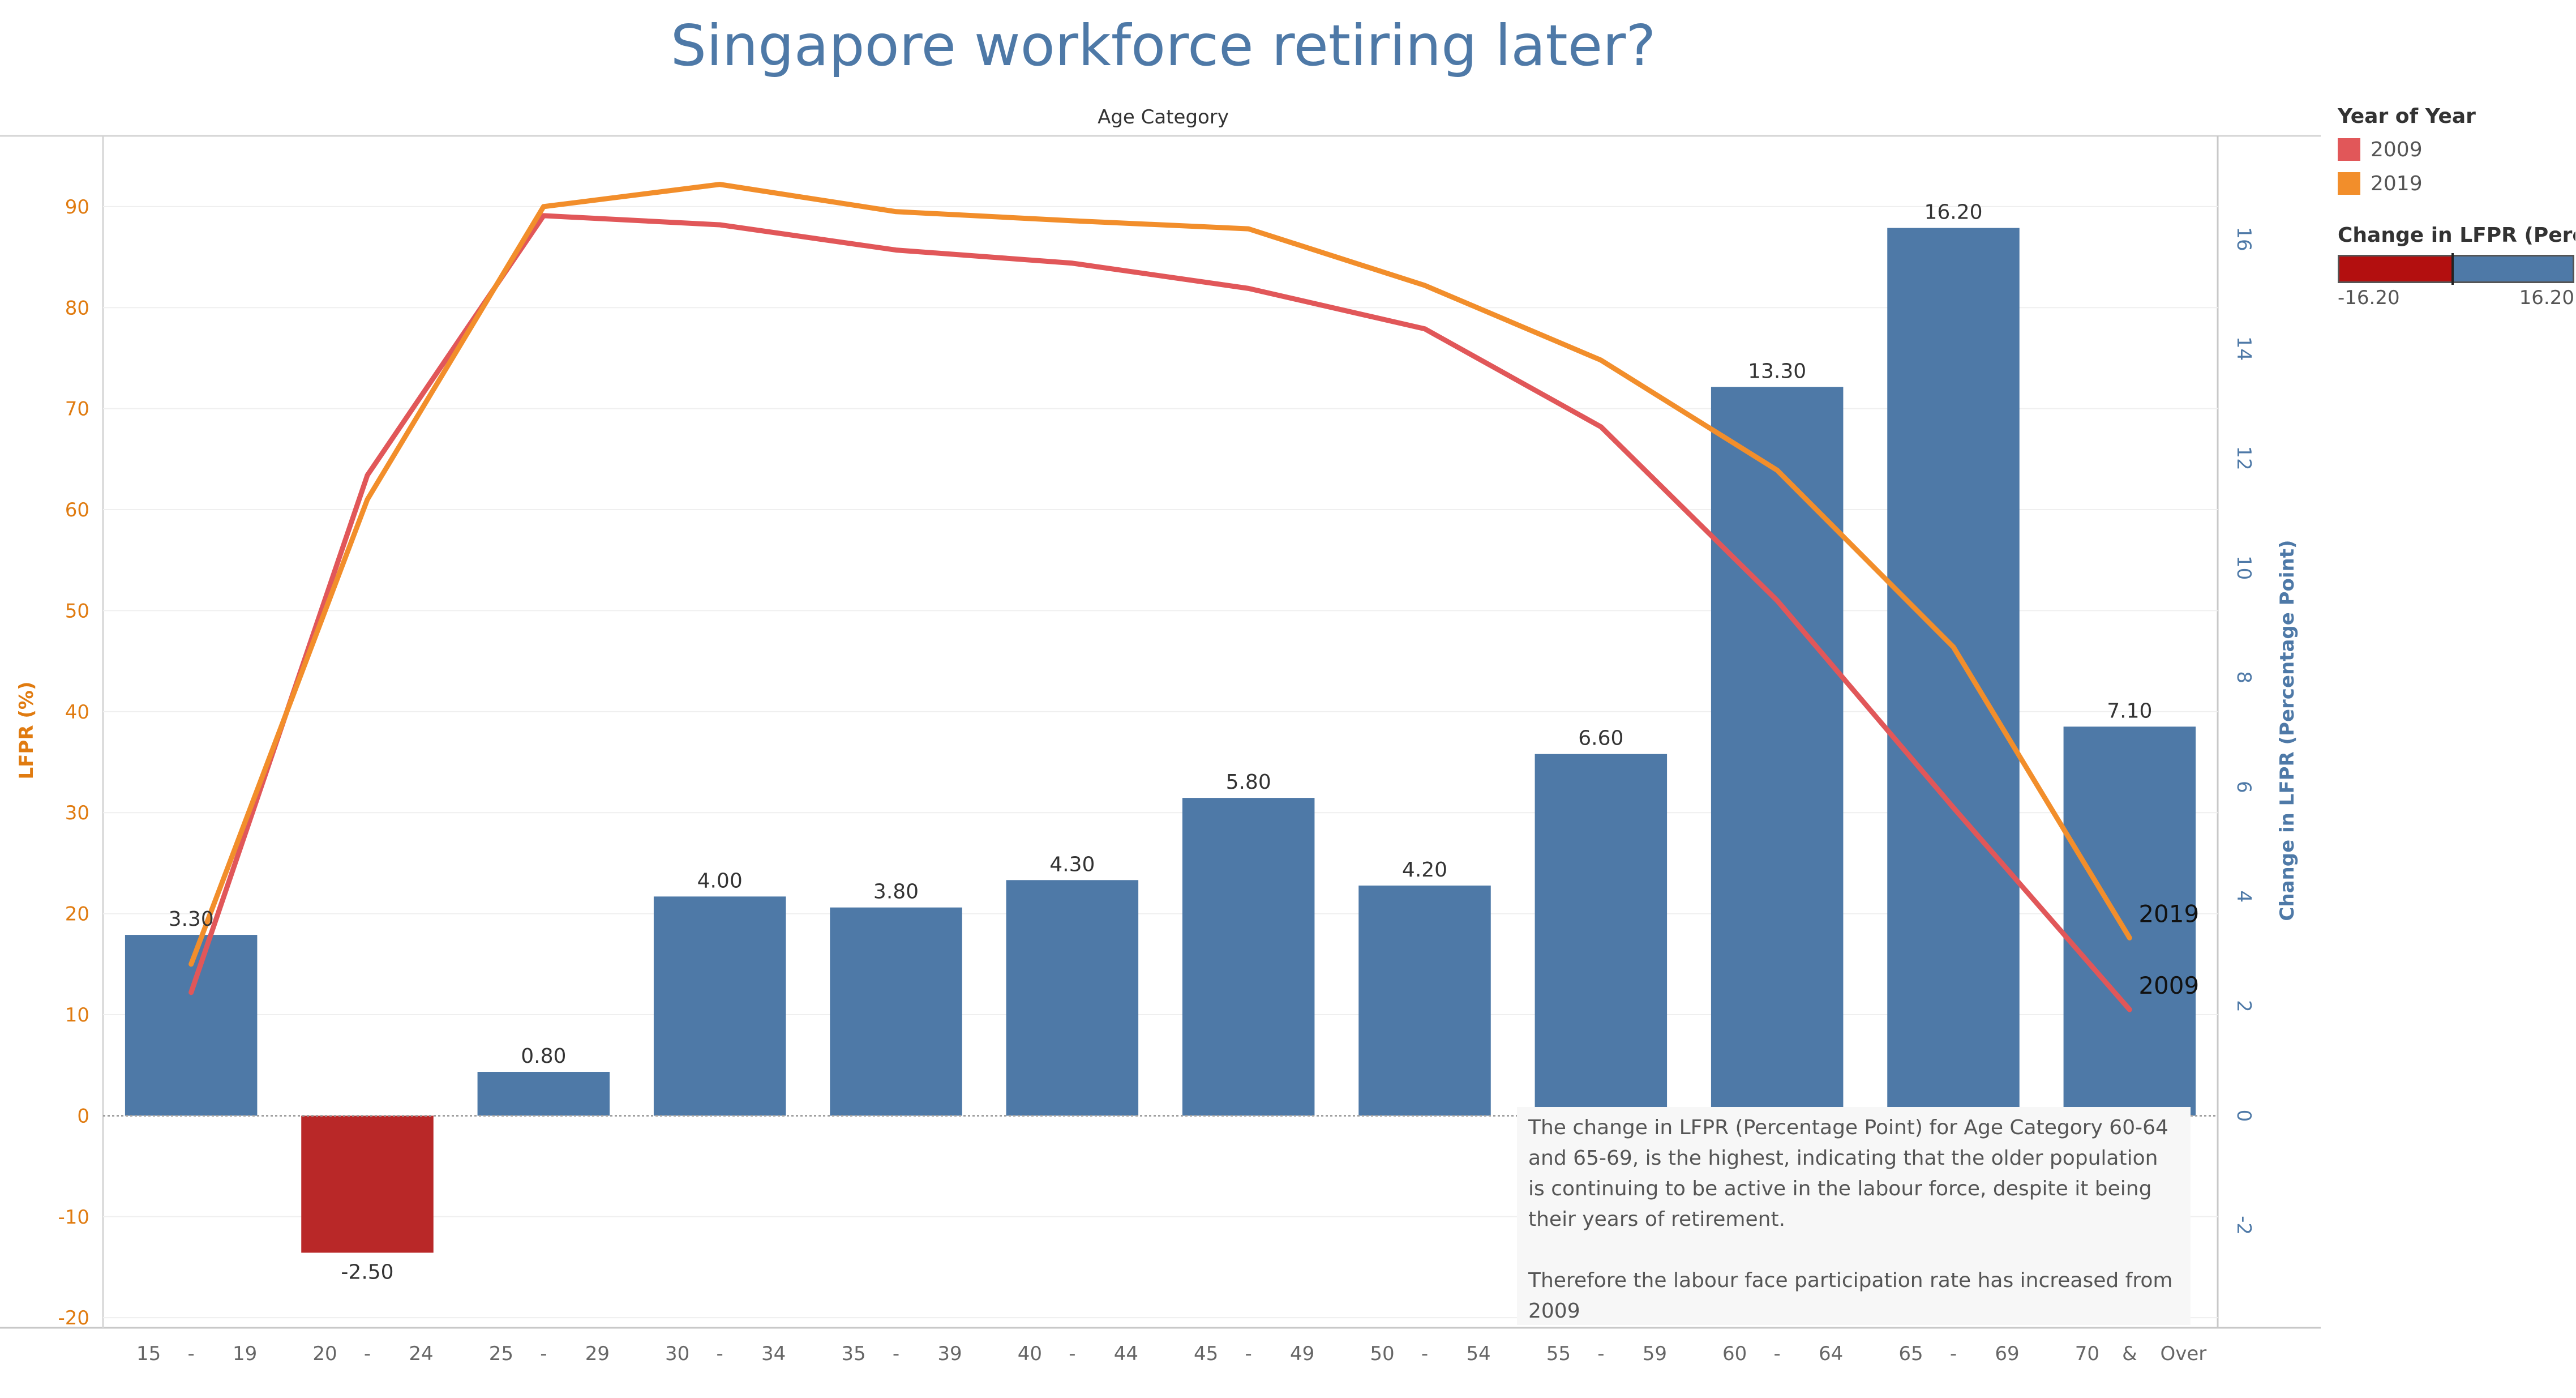  What do you see at coordinates (1655, 1354) in the screenshot?
I see `x-tick-label: 59` at bounding box center [1655, 1354].